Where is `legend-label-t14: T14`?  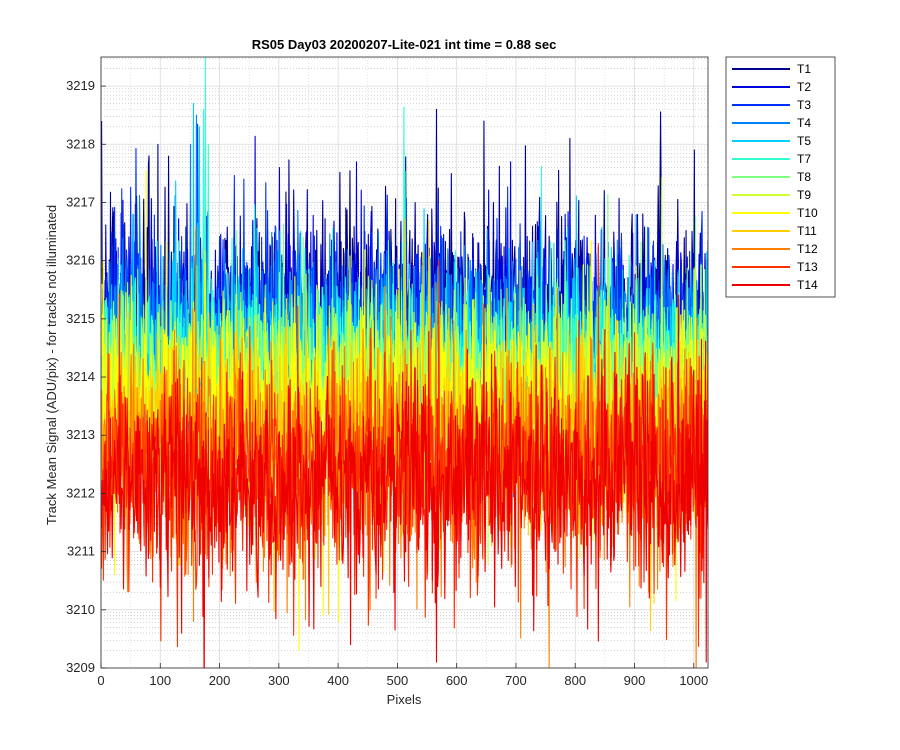
legend-label-t14: T14 is located at coordinates (807, 285).